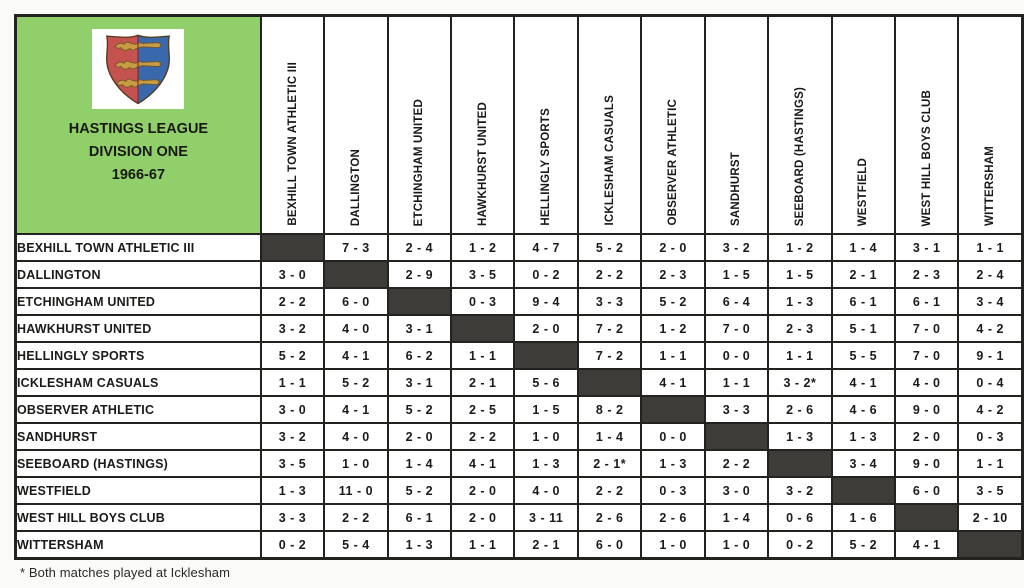  I want to click on column-header-5: ICKLESHAM CASUALS, so click(609, 124).